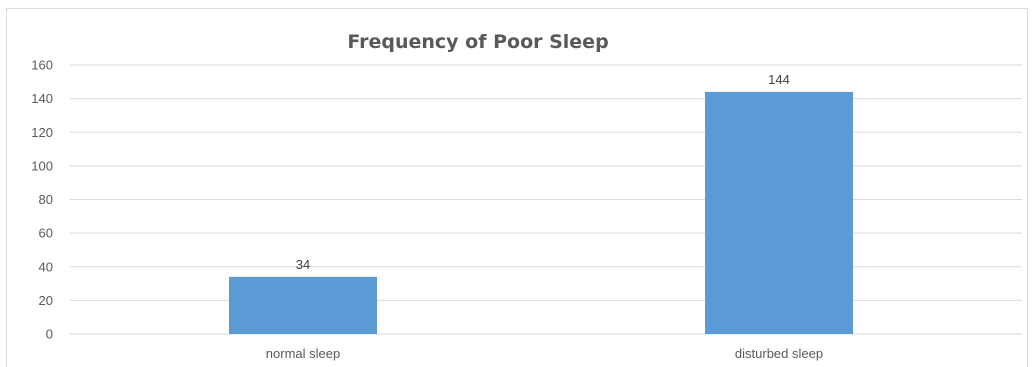  What do you see at coordinates (42, 98) in the screenshot?
I see `y-tick-label: 140` at bounding box center [42, 98].